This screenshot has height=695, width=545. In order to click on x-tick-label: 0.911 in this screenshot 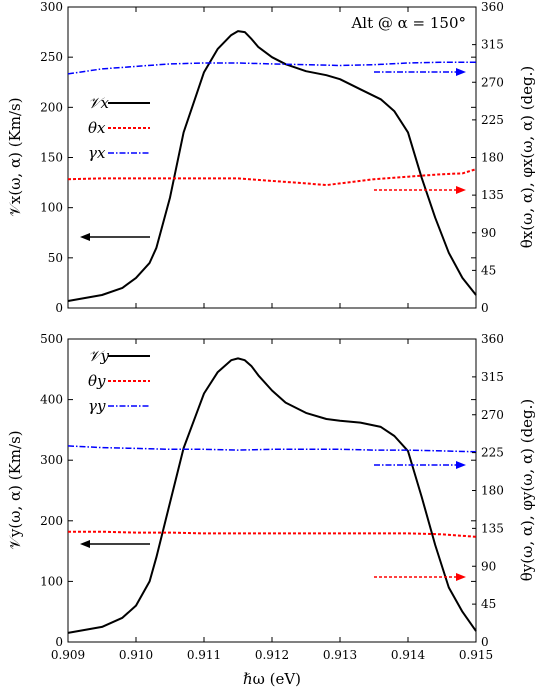, I will do `click(204, 655)`.